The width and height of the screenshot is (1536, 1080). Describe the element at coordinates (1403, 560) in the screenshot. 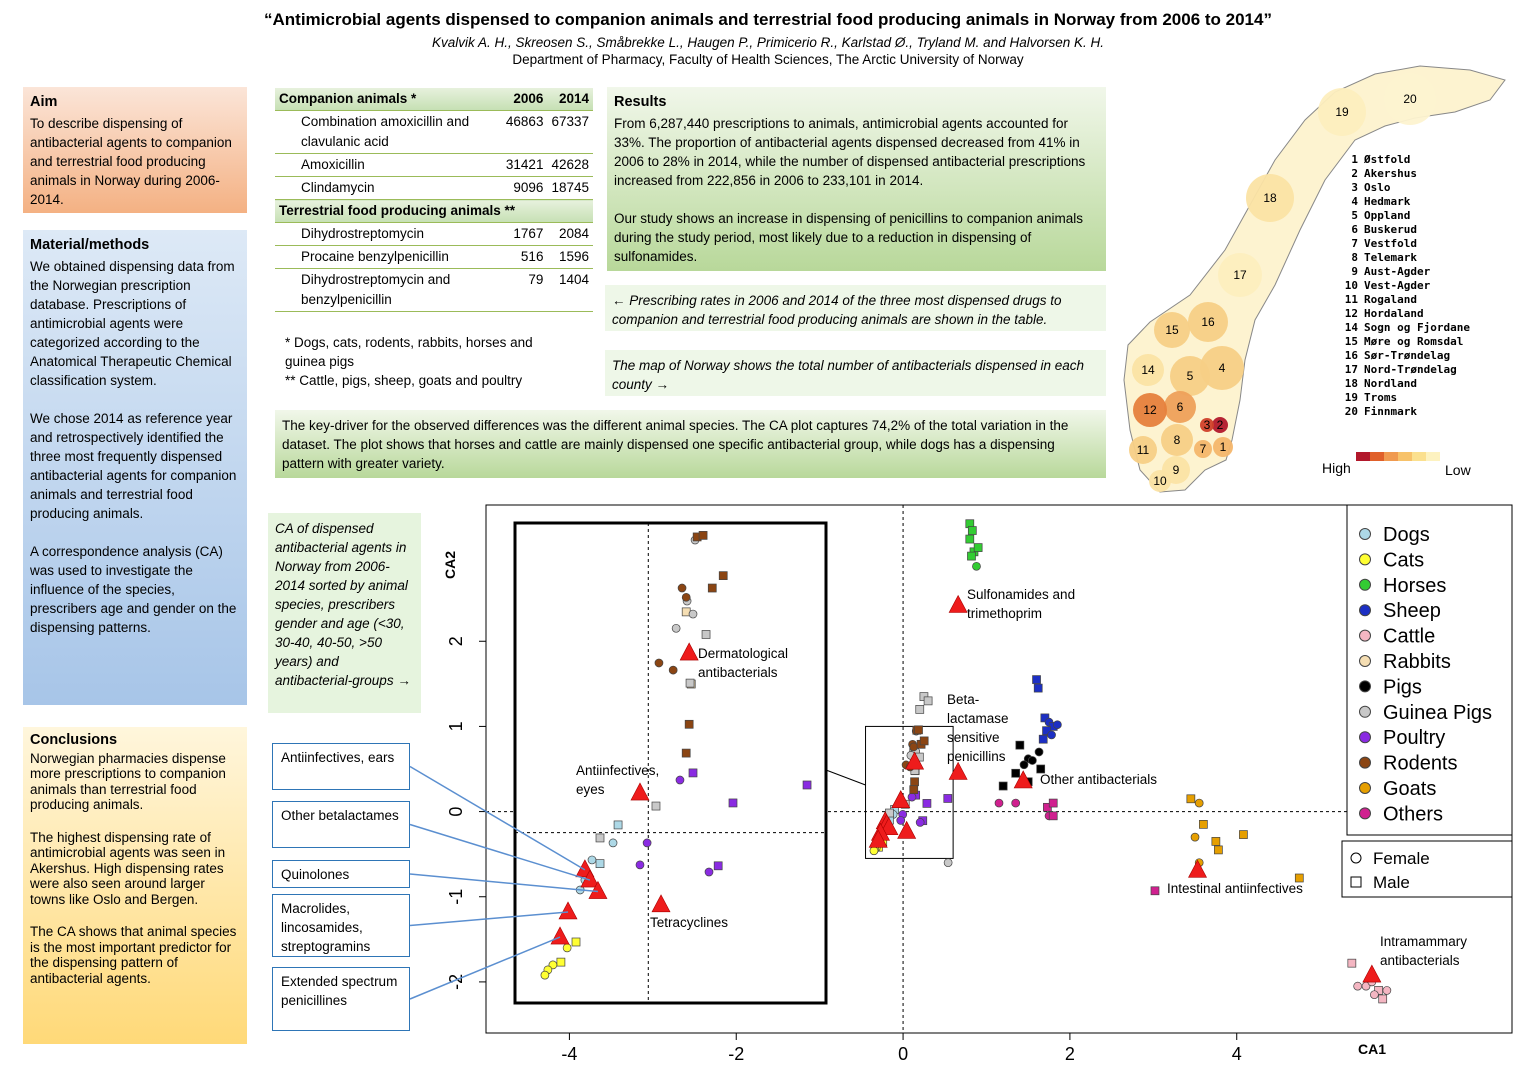

I see `legend-label: Cats` at that location.